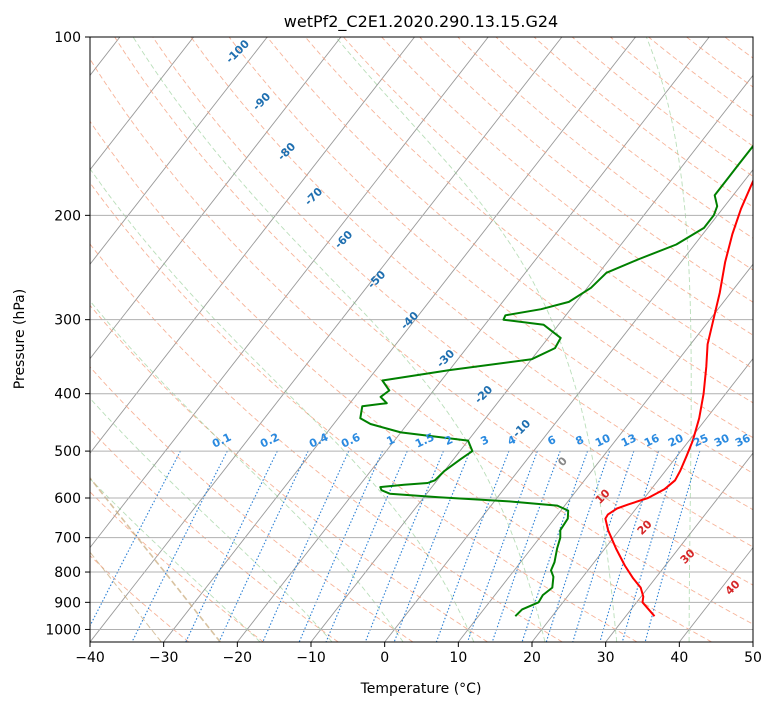  What do you see at coordinates (628, 440) in the screenshot?
I see `mixing-ratio-label: 13` at bounding box center [628, 440].